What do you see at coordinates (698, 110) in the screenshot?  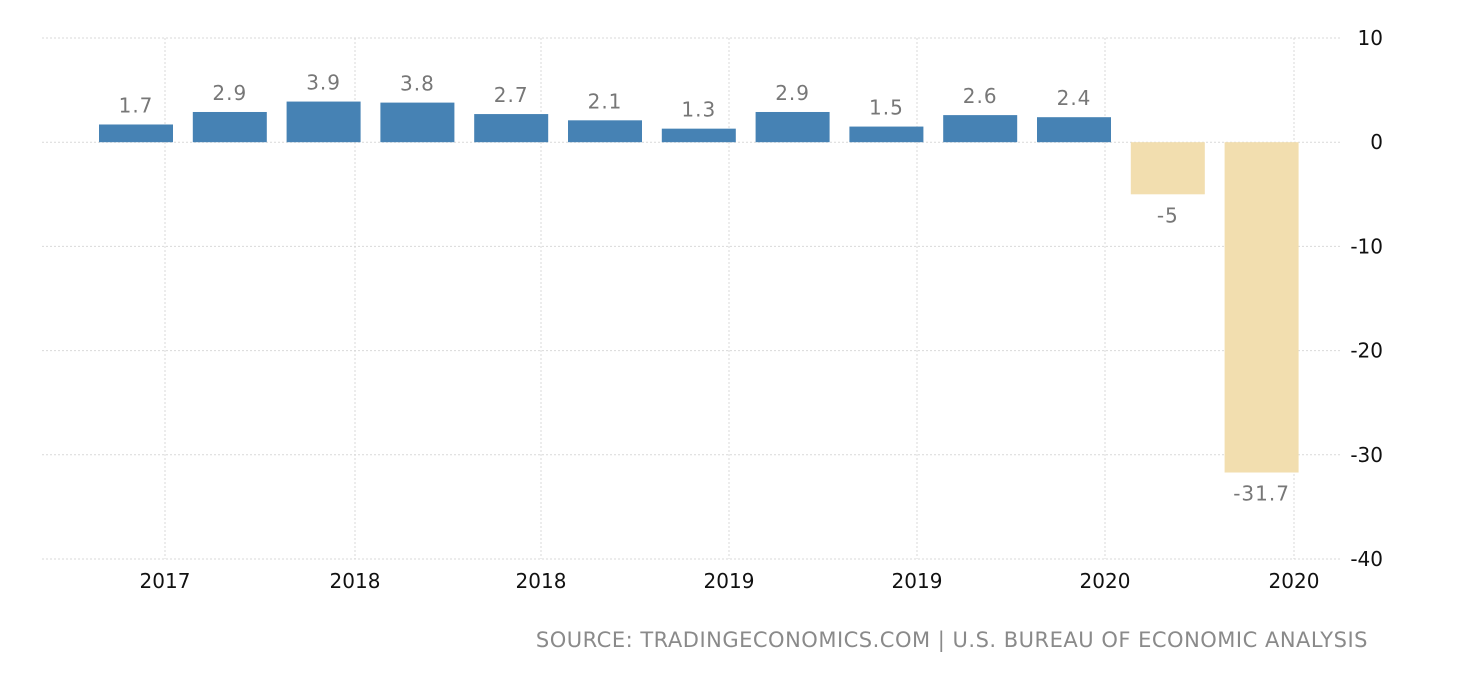 I see `bar-value-label: 1.3` at bounding box center [698, 110].